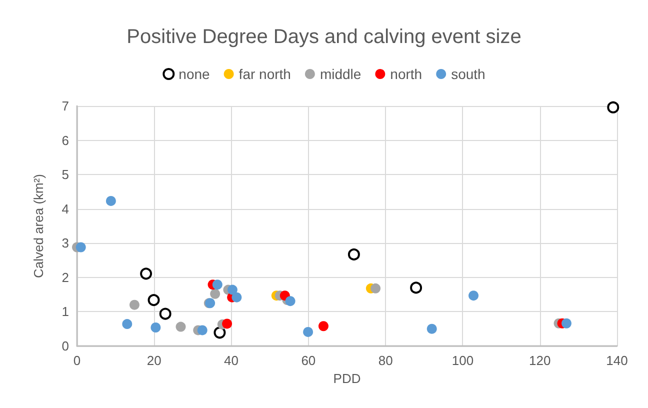 The image size is (648, 408). I want to click on y-tick-label: 7, so click(65, 106).